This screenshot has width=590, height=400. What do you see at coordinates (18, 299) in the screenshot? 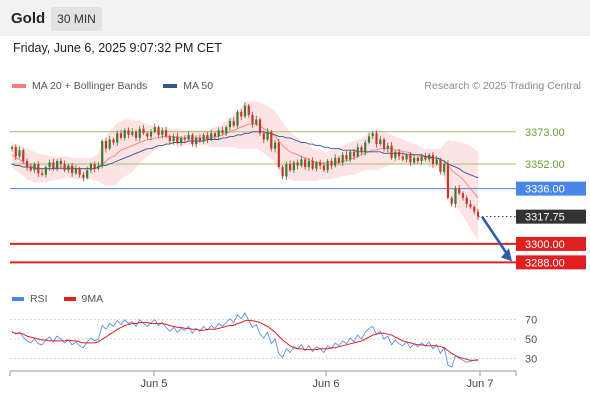
I see `legend-swatch-rsi` at bounding box center [18, 299].